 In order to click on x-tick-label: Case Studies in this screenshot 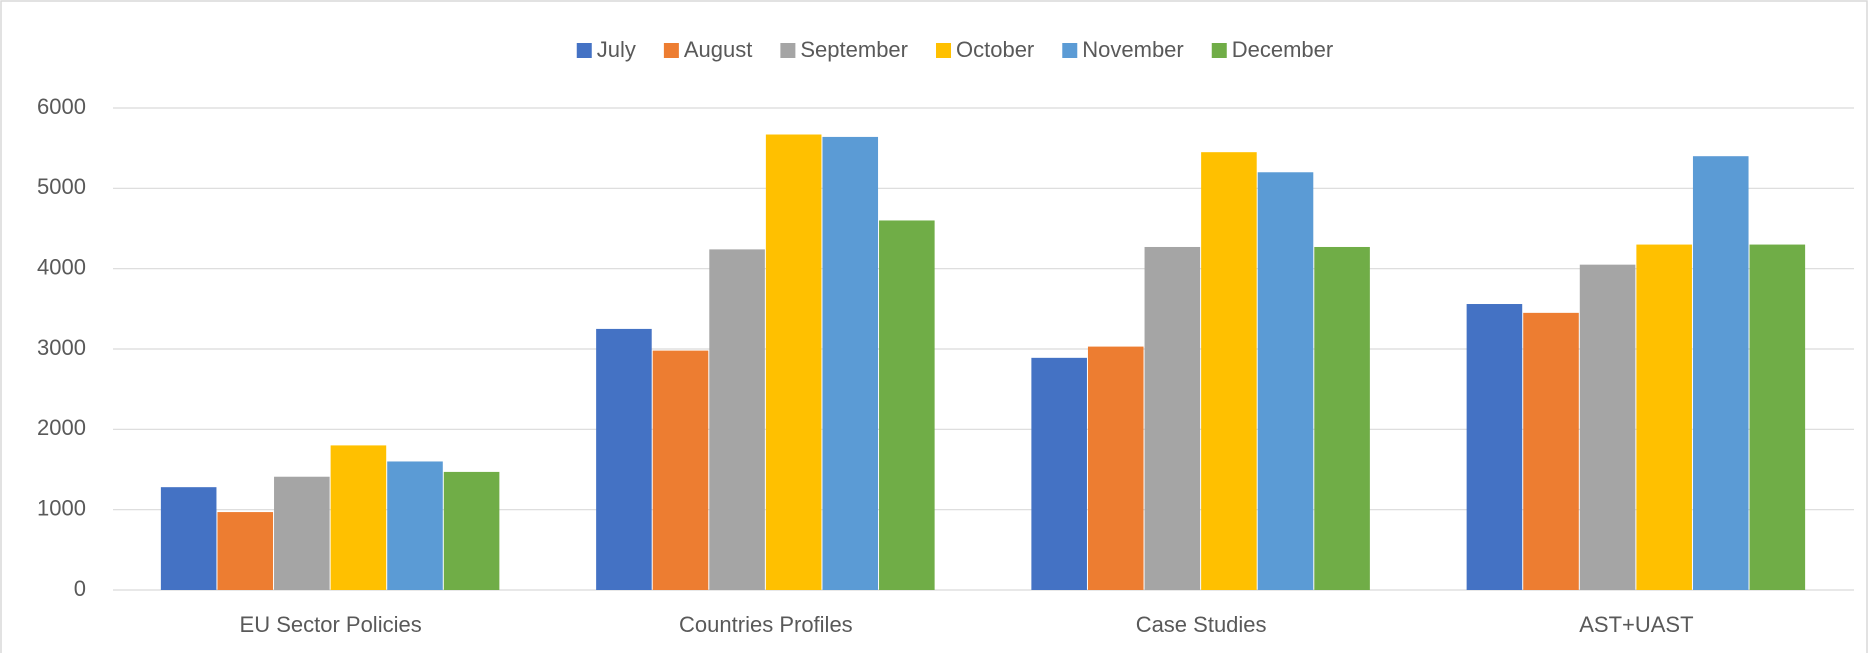, I will do `click(1201, 624)`.